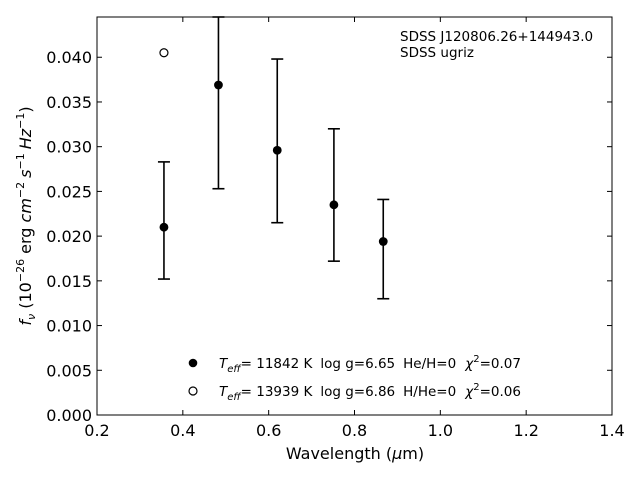 Image resolution: width=640 pixels, height=480 pixels. Describe the element at coordinates (268, 430) in the screenshot. I see `x-tick-label: 0.6` at that location.